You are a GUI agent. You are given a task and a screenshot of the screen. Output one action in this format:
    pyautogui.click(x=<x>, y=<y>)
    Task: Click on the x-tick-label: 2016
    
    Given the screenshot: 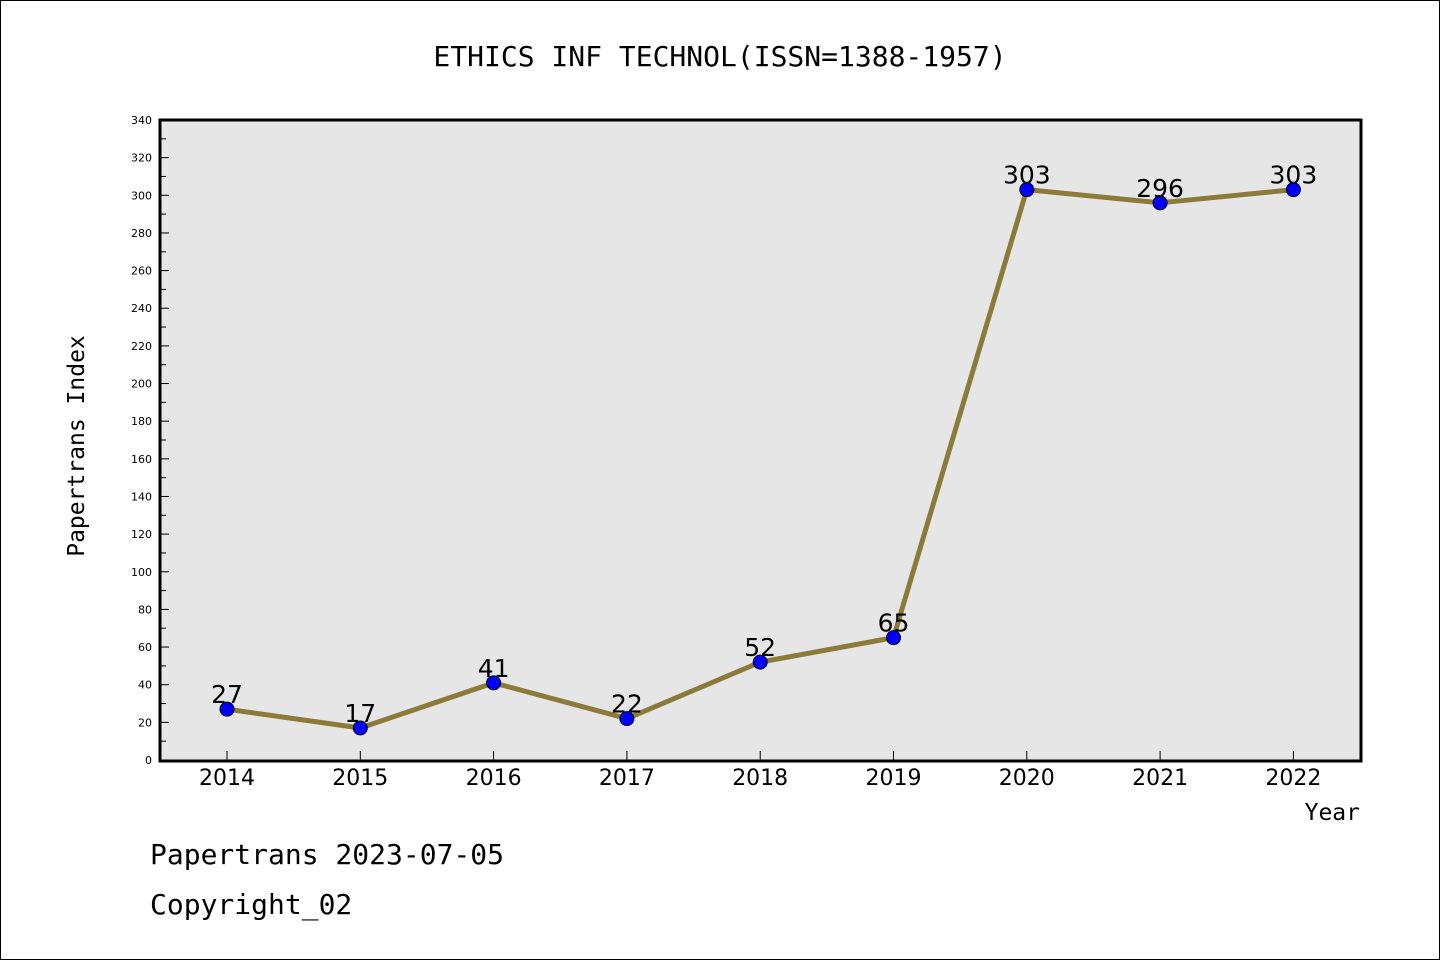 What is the action you would take?
    pyautogui.click(x=494, y=778)
    